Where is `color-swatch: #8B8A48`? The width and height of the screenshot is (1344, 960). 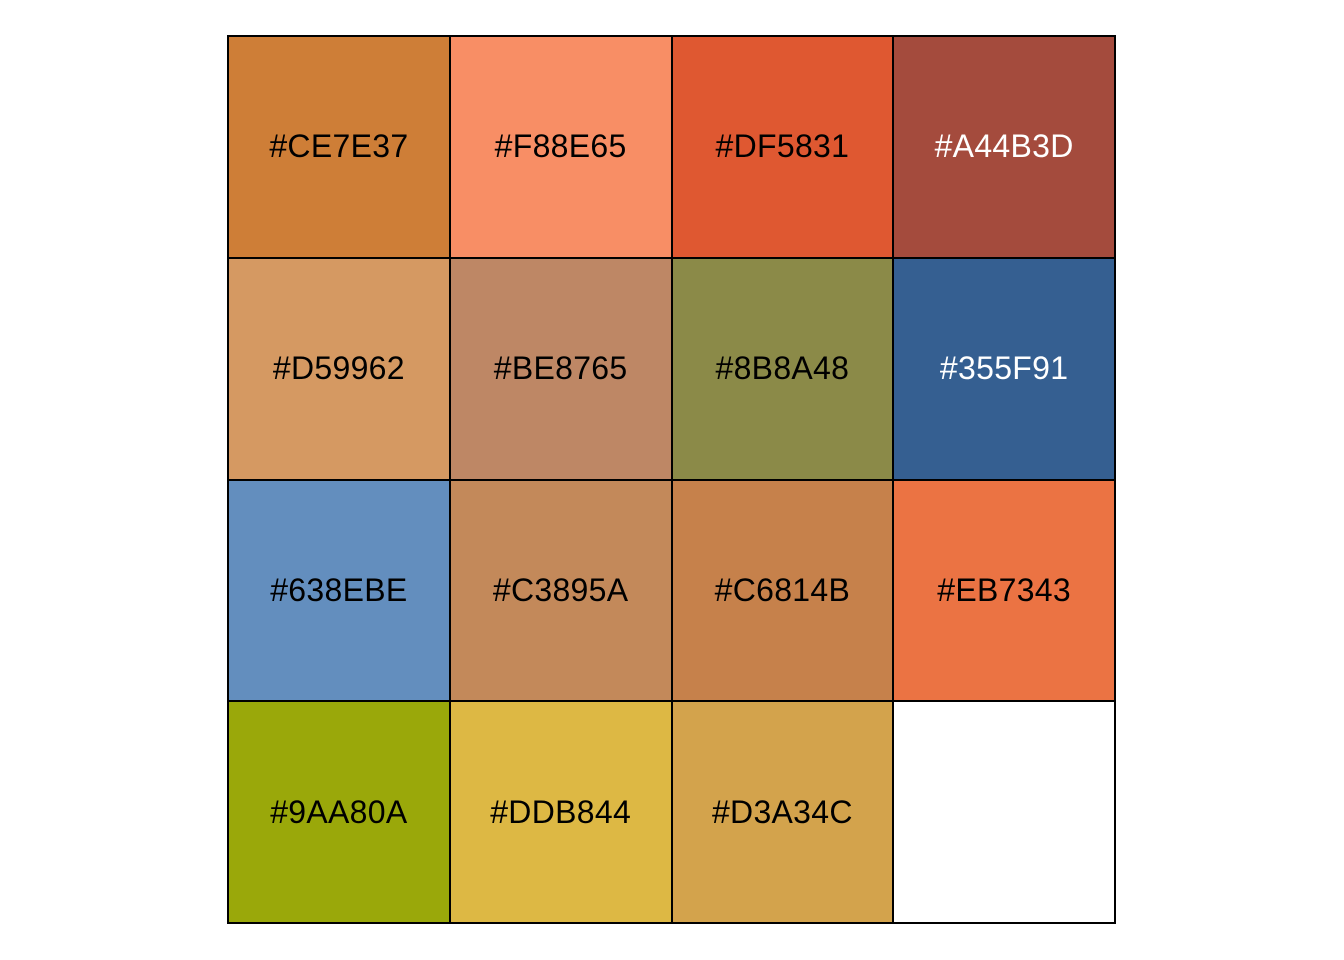 color-swatch: #8B8A48 is located at coordinates (782, 368).